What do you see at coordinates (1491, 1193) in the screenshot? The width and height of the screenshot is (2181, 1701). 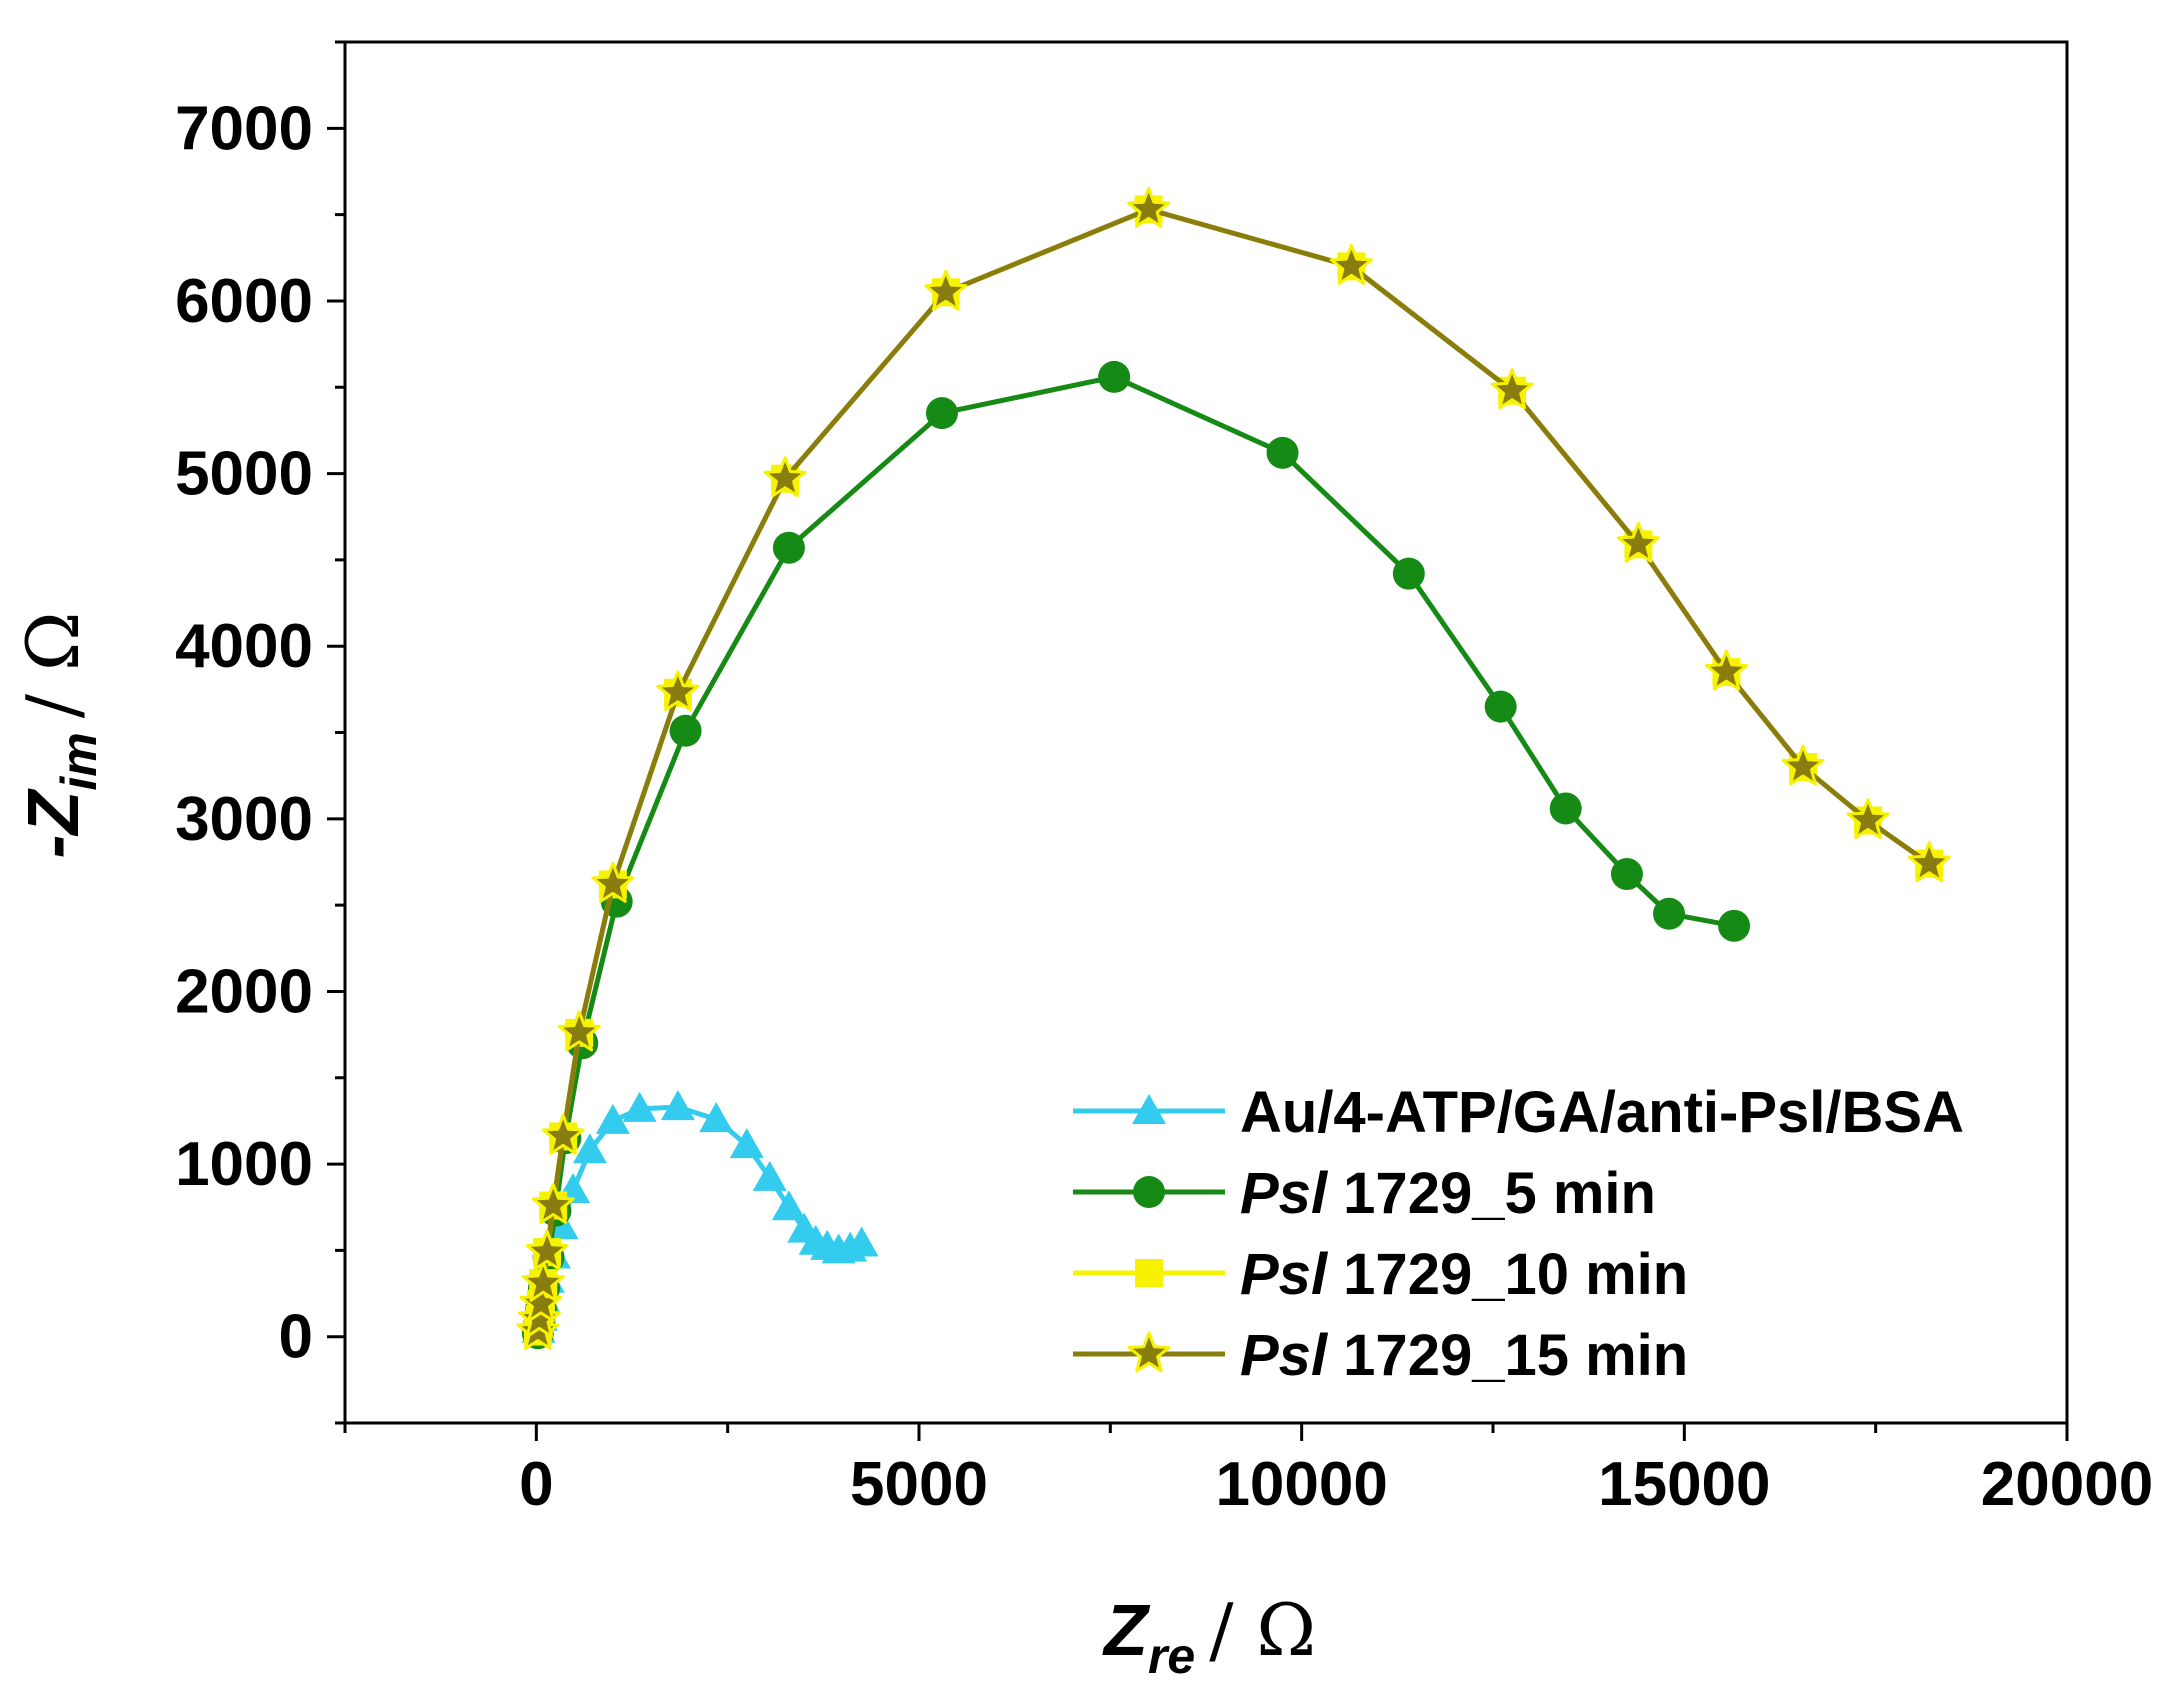 I see `legend-label-part: 1729_5 min` at bounding box center [1491, 1193].